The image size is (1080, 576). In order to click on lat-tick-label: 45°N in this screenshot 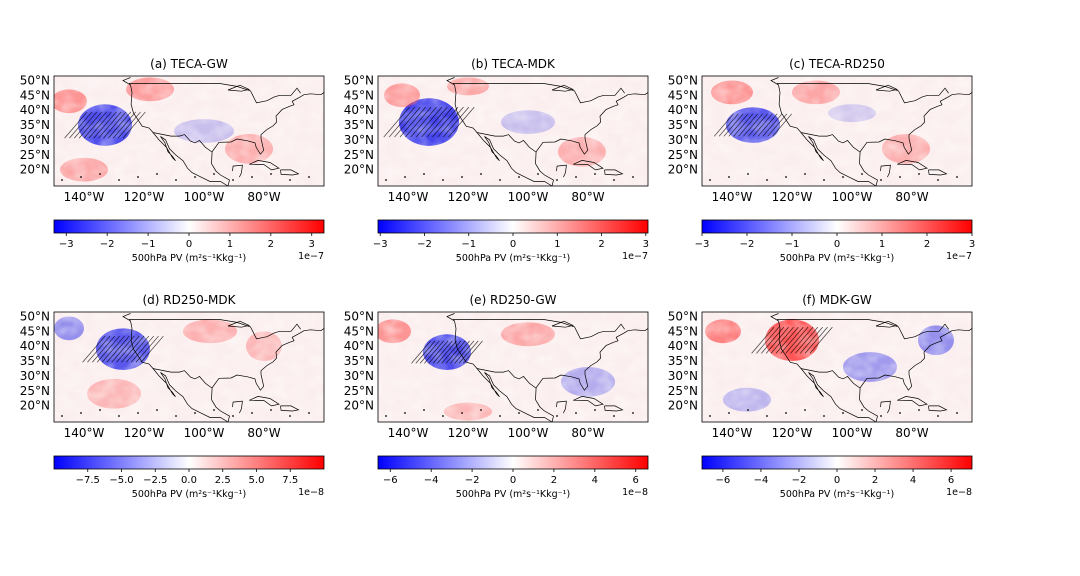, I will do `click(35, 331)`.